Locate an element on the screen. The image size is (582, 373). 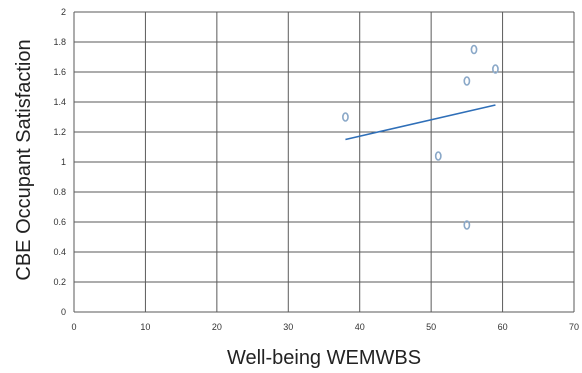
x-tick-label: 20 is located at coordinates (217, 327).